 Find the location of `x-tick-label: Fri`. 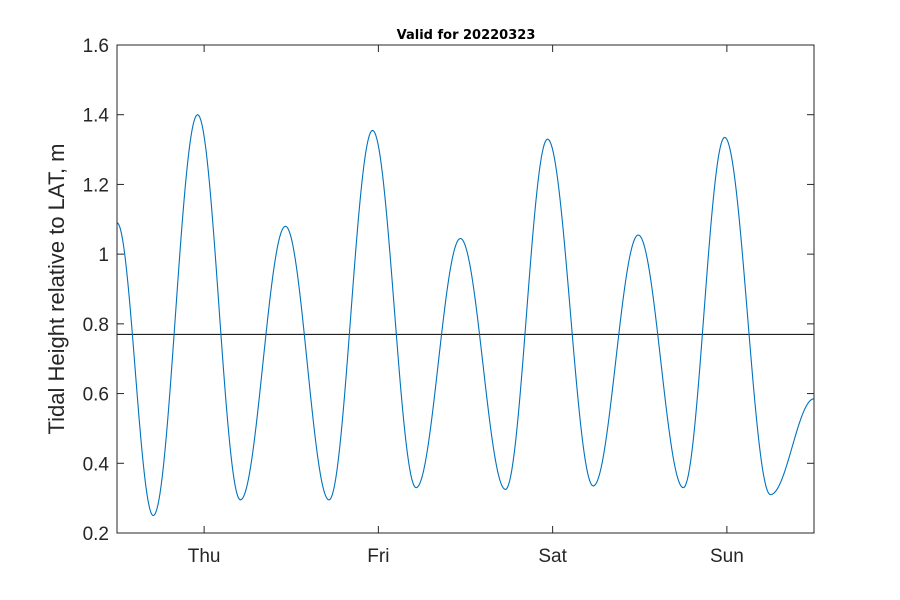

x-tick-label: Fri is located at coordinates (378, 556).